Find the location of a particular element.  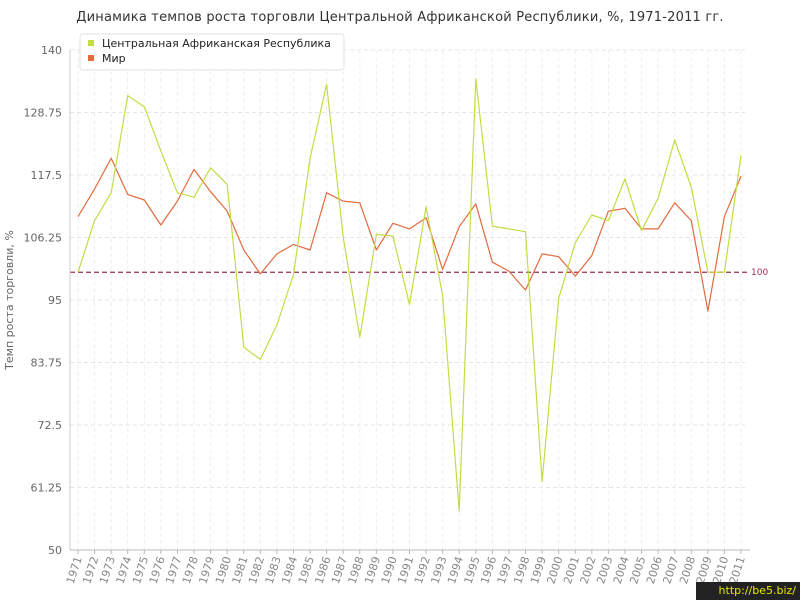

legend-label: Центральная Африканская Республика is located at coordinates (216, 43).